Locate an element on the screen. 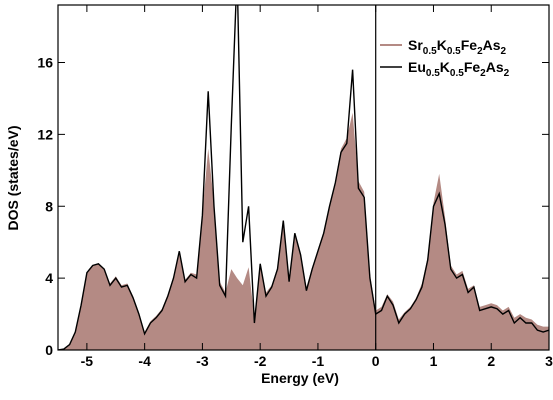 The width and height of the screenshot is (553, 400). x-tick-label: -2 is located at coordinates (260, 361).